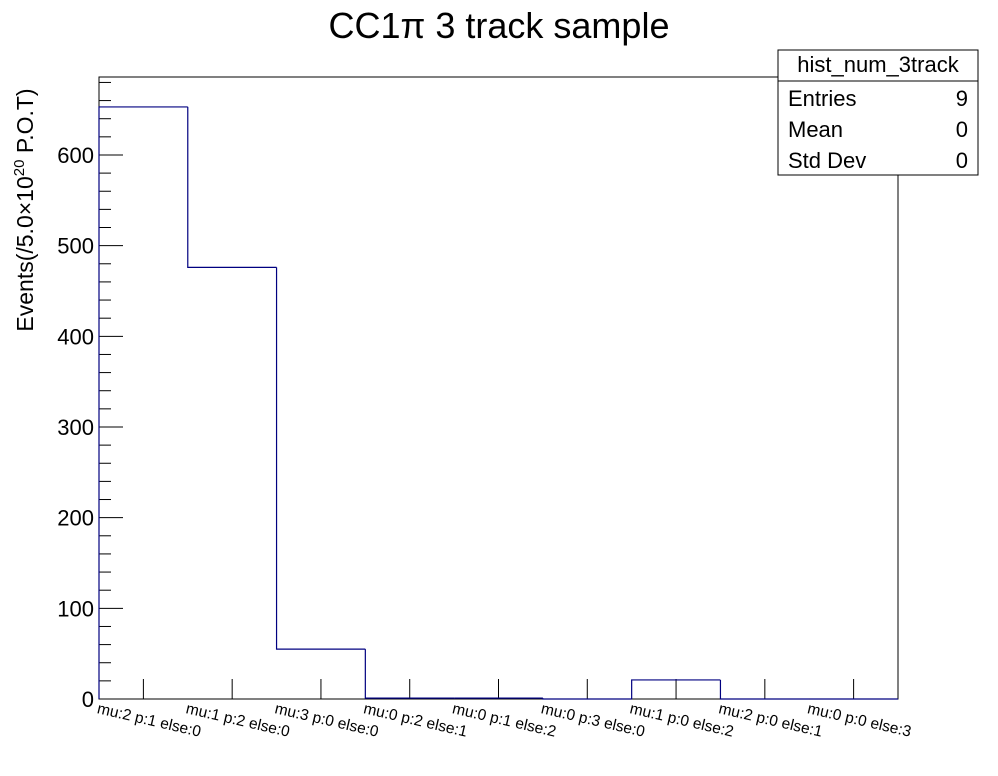 This screenshot has height=776, width=998. I want to click on stats-box-title: hist_num_3track, so click(878, 64).